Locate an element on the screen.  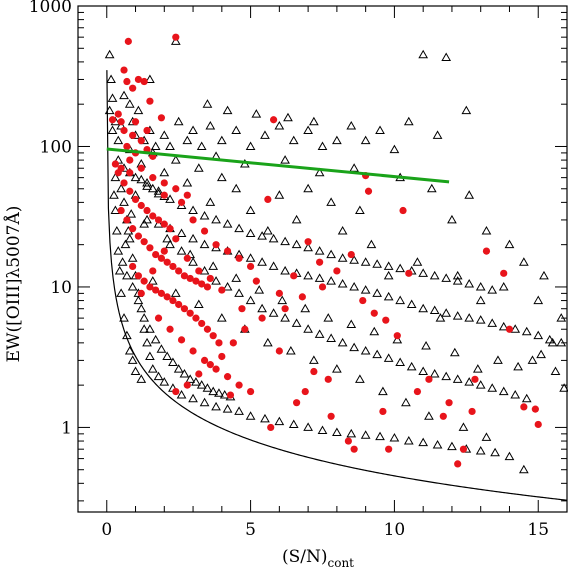
y-tick-label: 100 is located at coordinates (56, 147).